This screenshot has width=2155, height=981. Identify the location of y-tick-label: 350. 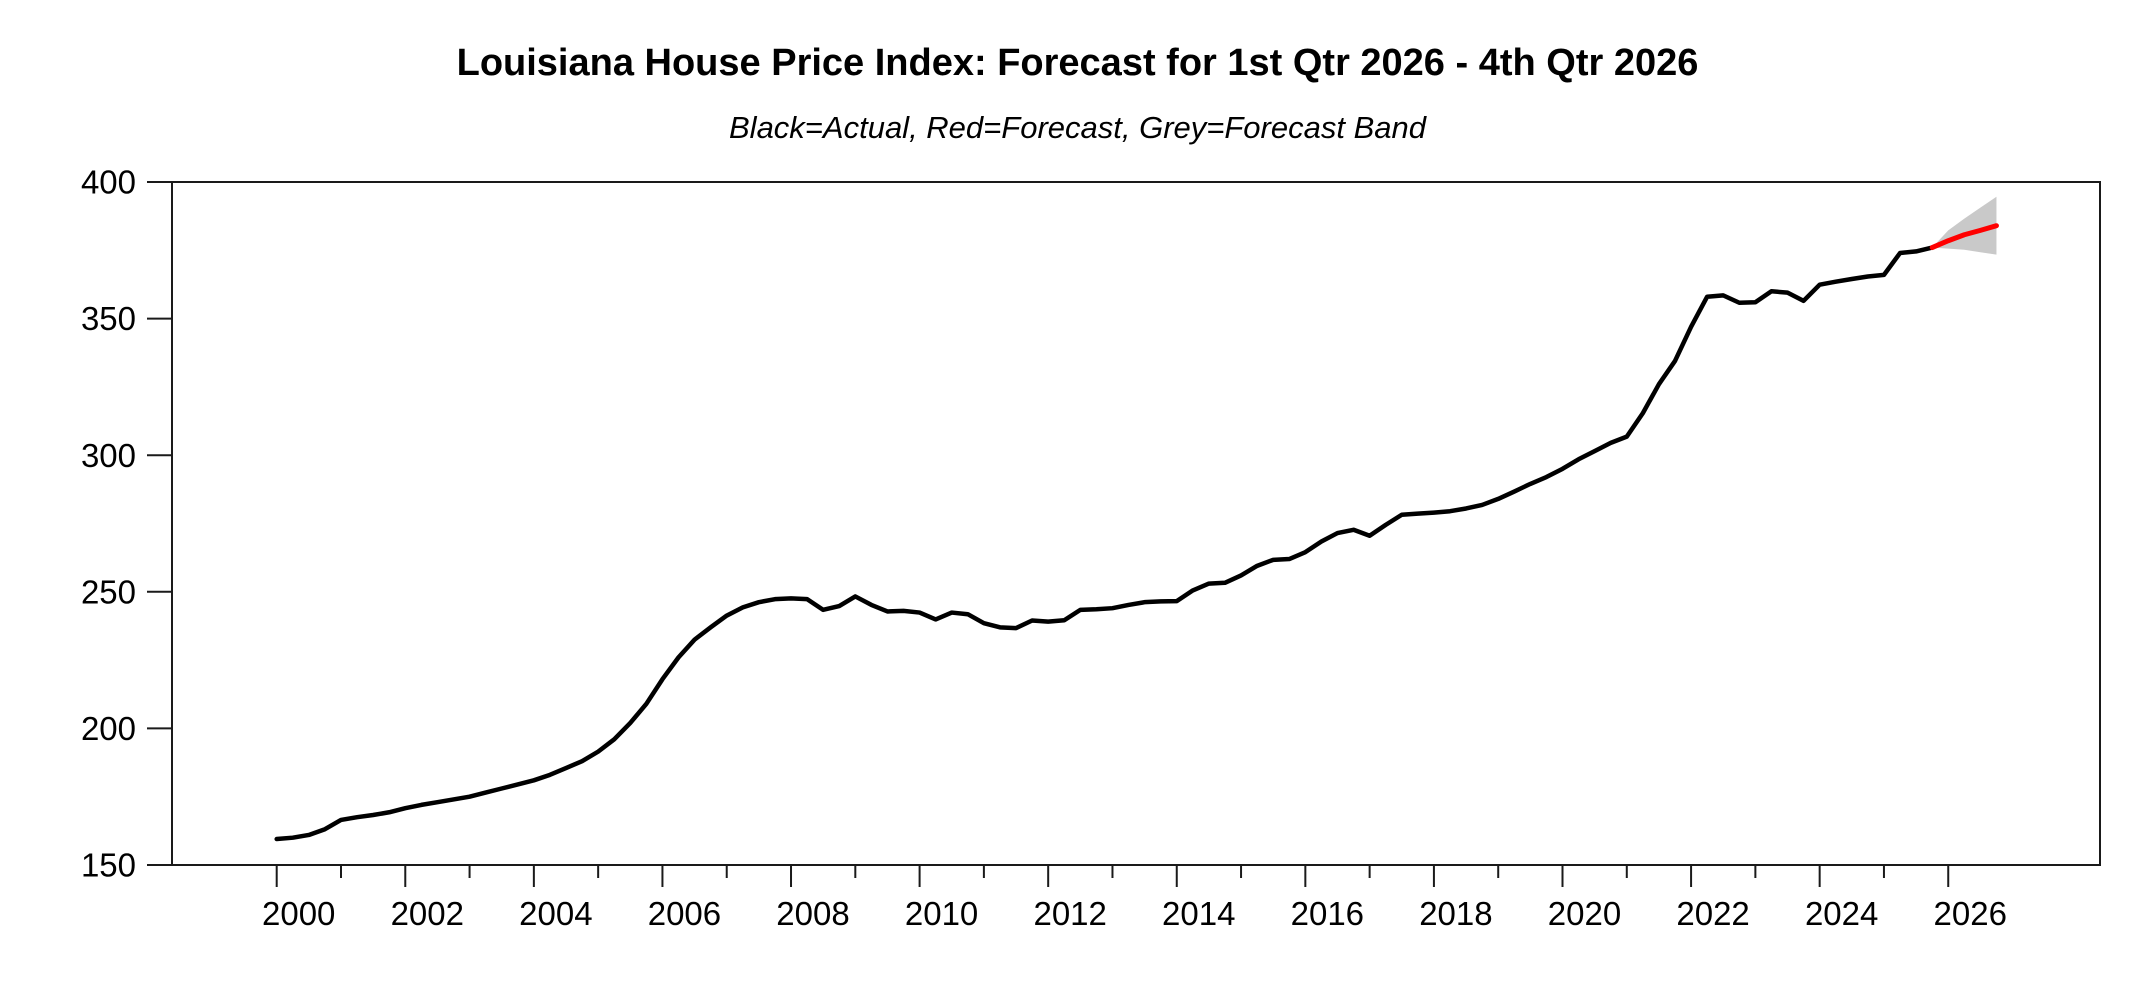
(108, 318).